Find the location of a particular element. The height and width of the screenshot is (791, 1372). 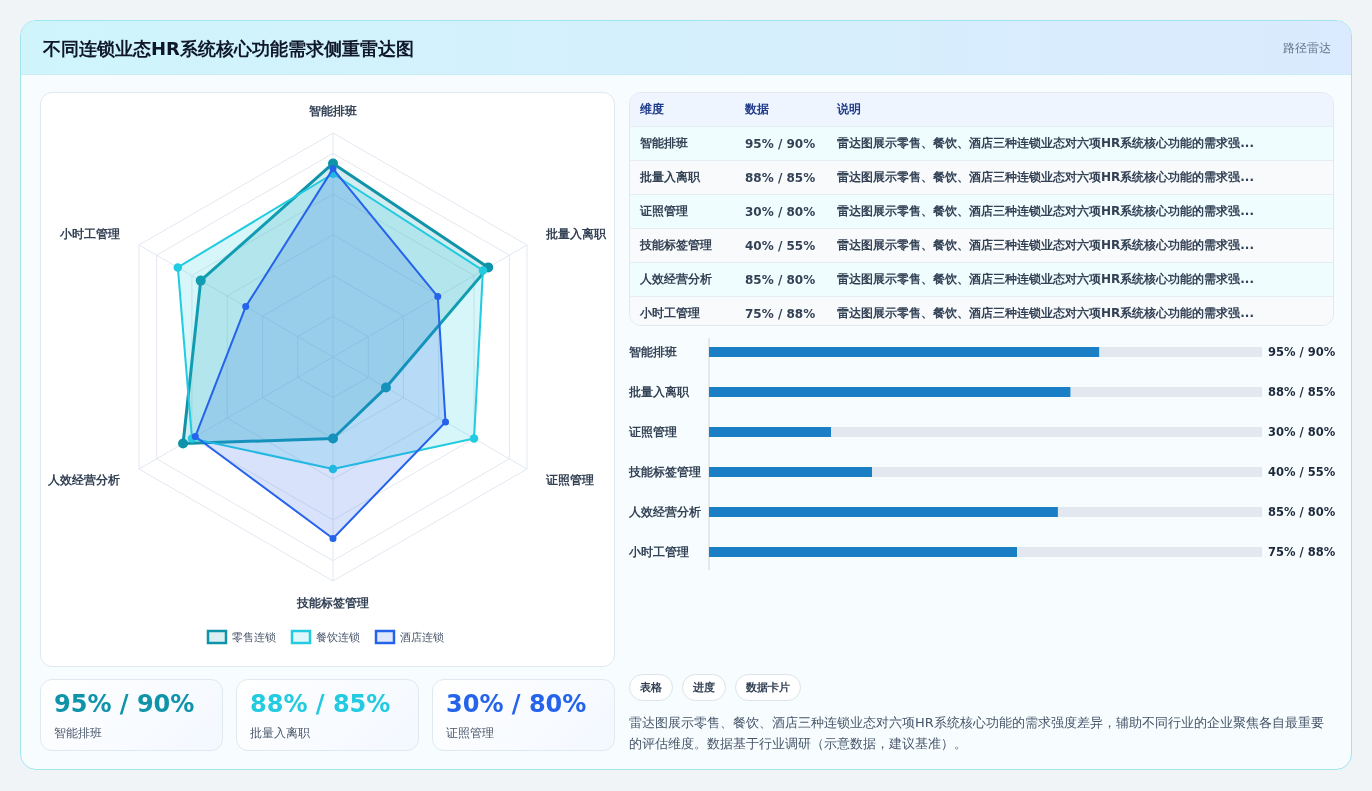

text: 数据卡片 is located at coordinates (768, 687).